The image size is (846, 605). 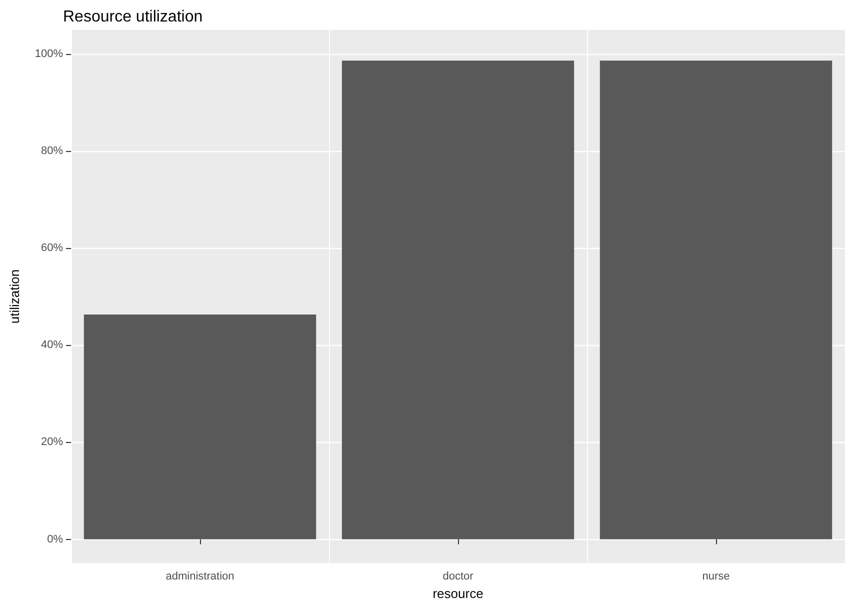 What do you see at coordinates (14, 296) in the screenshot?
I see `y-axis-title: utilization` at bounding box center [14, 296].